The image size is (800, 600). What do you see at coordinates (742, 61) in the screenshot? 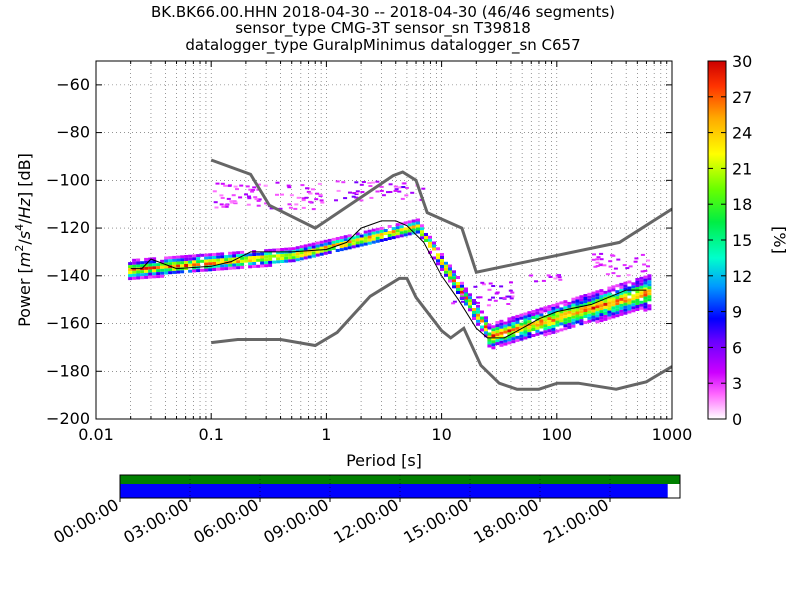
I see `colorbar-tick-label: 30` at bounding box center [742, 61].